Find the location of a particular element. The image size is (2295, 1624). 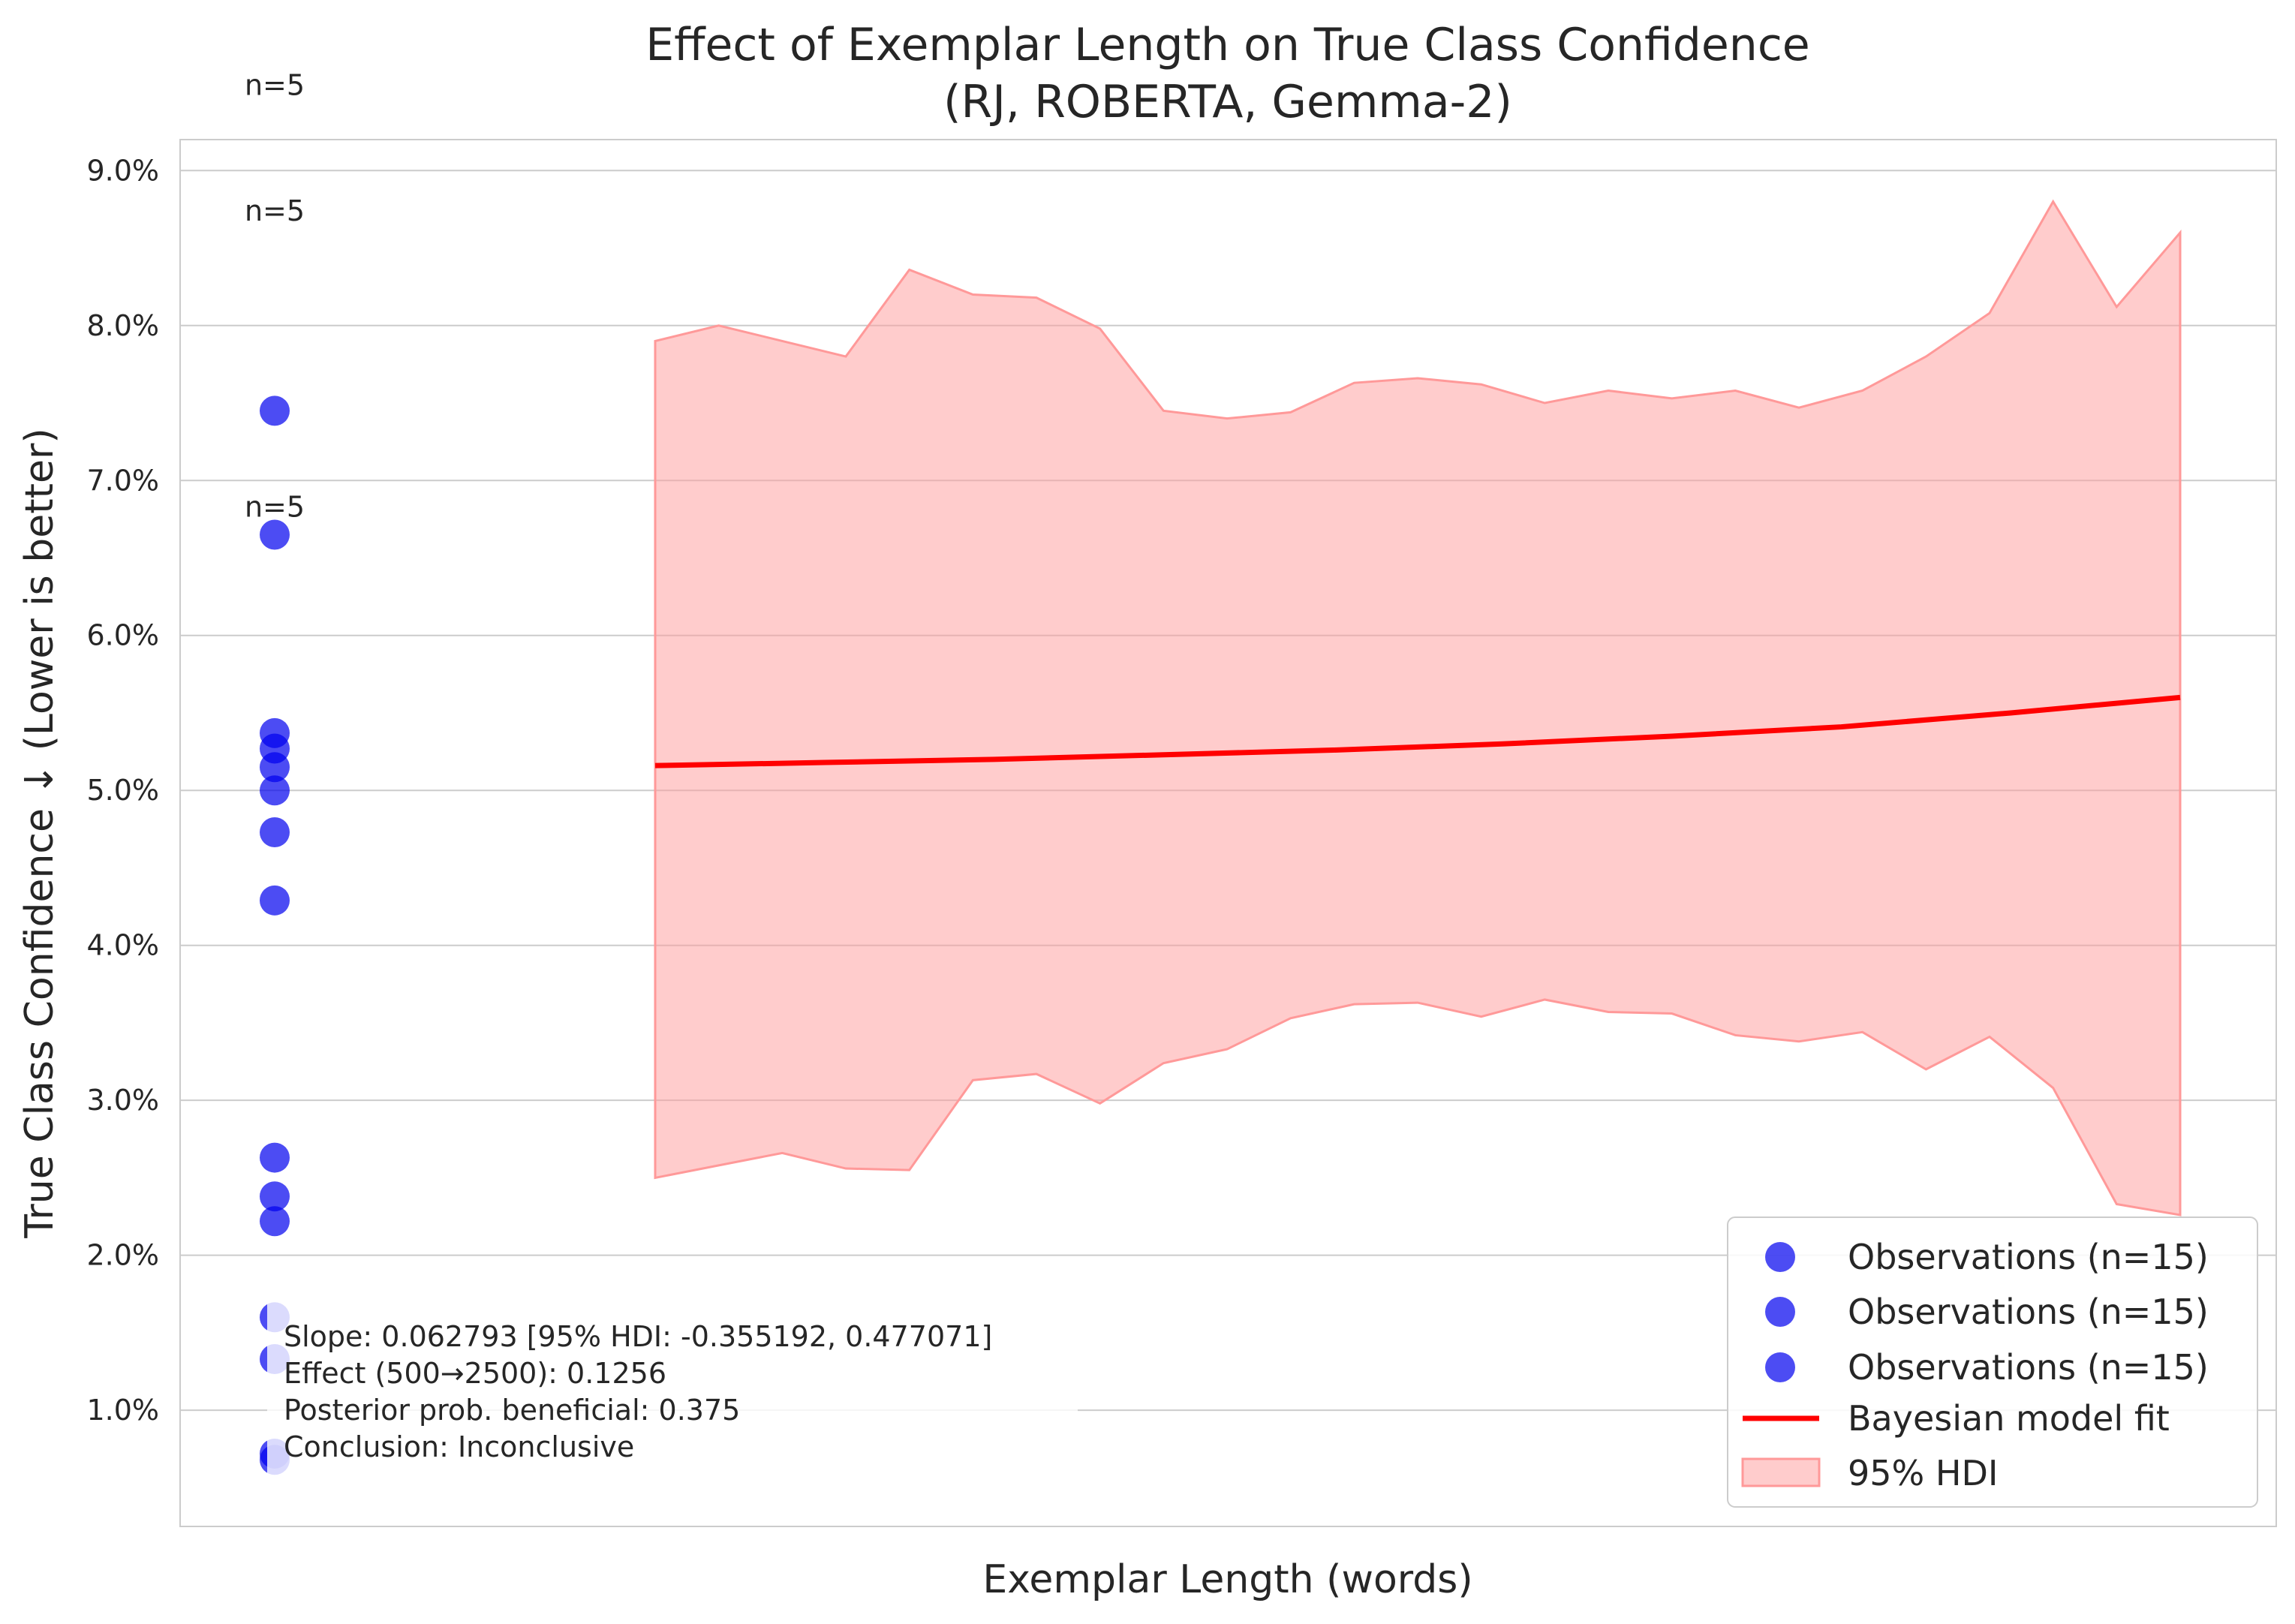

legend-label-observations-2: Observations (n=15) is located at coordinates (2028, 1312).